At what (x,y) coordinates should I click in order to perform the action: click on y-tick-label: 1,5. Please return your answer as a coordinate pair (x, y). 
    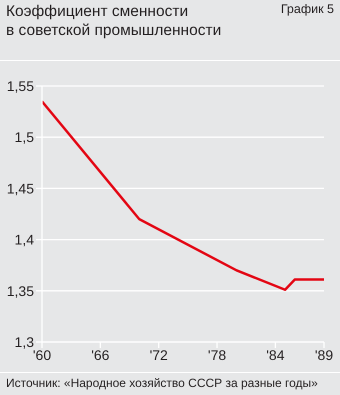
    Looking at the image, I should click on (24, 137).